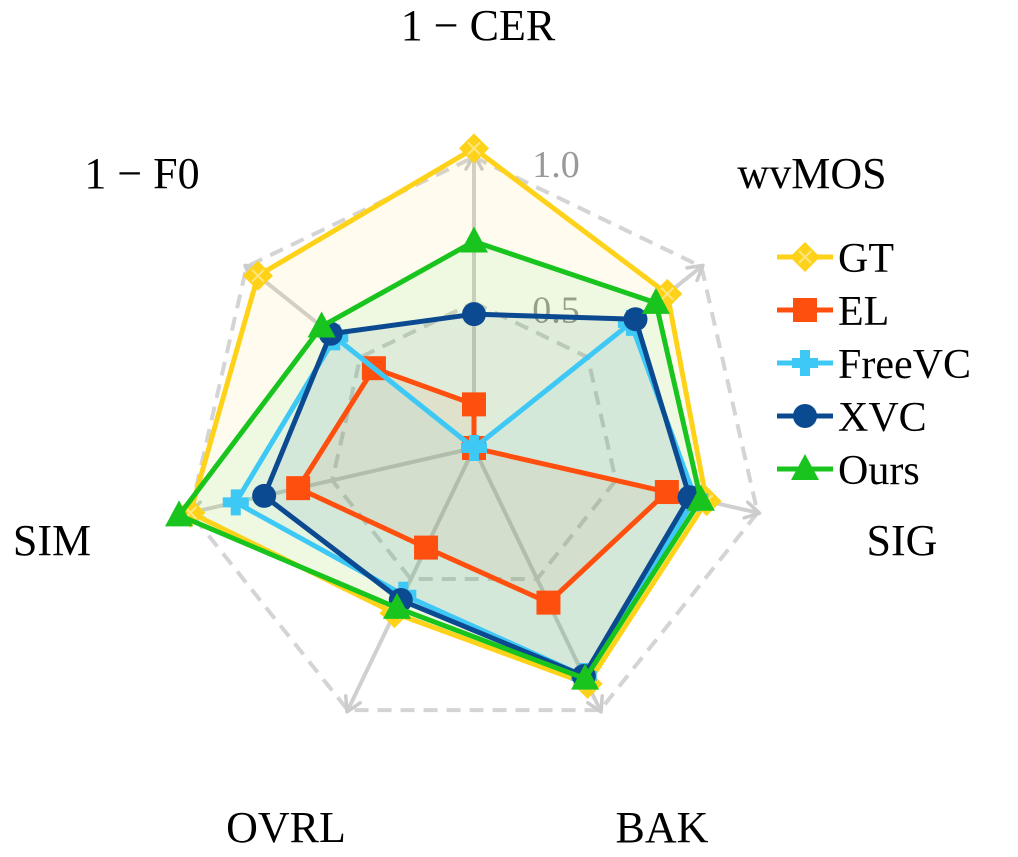 The width and height of the screenshot is (1018, 857). Describe the element at coordinates (52, 540) in the screenshot. I see `axis-label-sim: SIM` at that location.